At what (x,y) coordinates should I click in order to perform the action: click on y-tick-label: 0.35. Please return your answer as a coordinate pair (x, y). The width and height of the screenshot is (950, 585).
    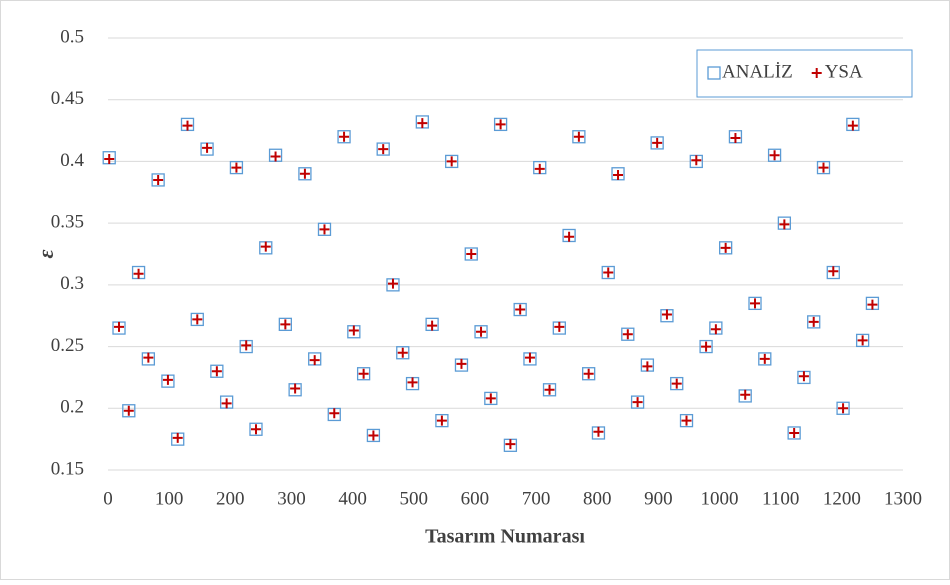
    Looking at the image, I should click on (67, 222).